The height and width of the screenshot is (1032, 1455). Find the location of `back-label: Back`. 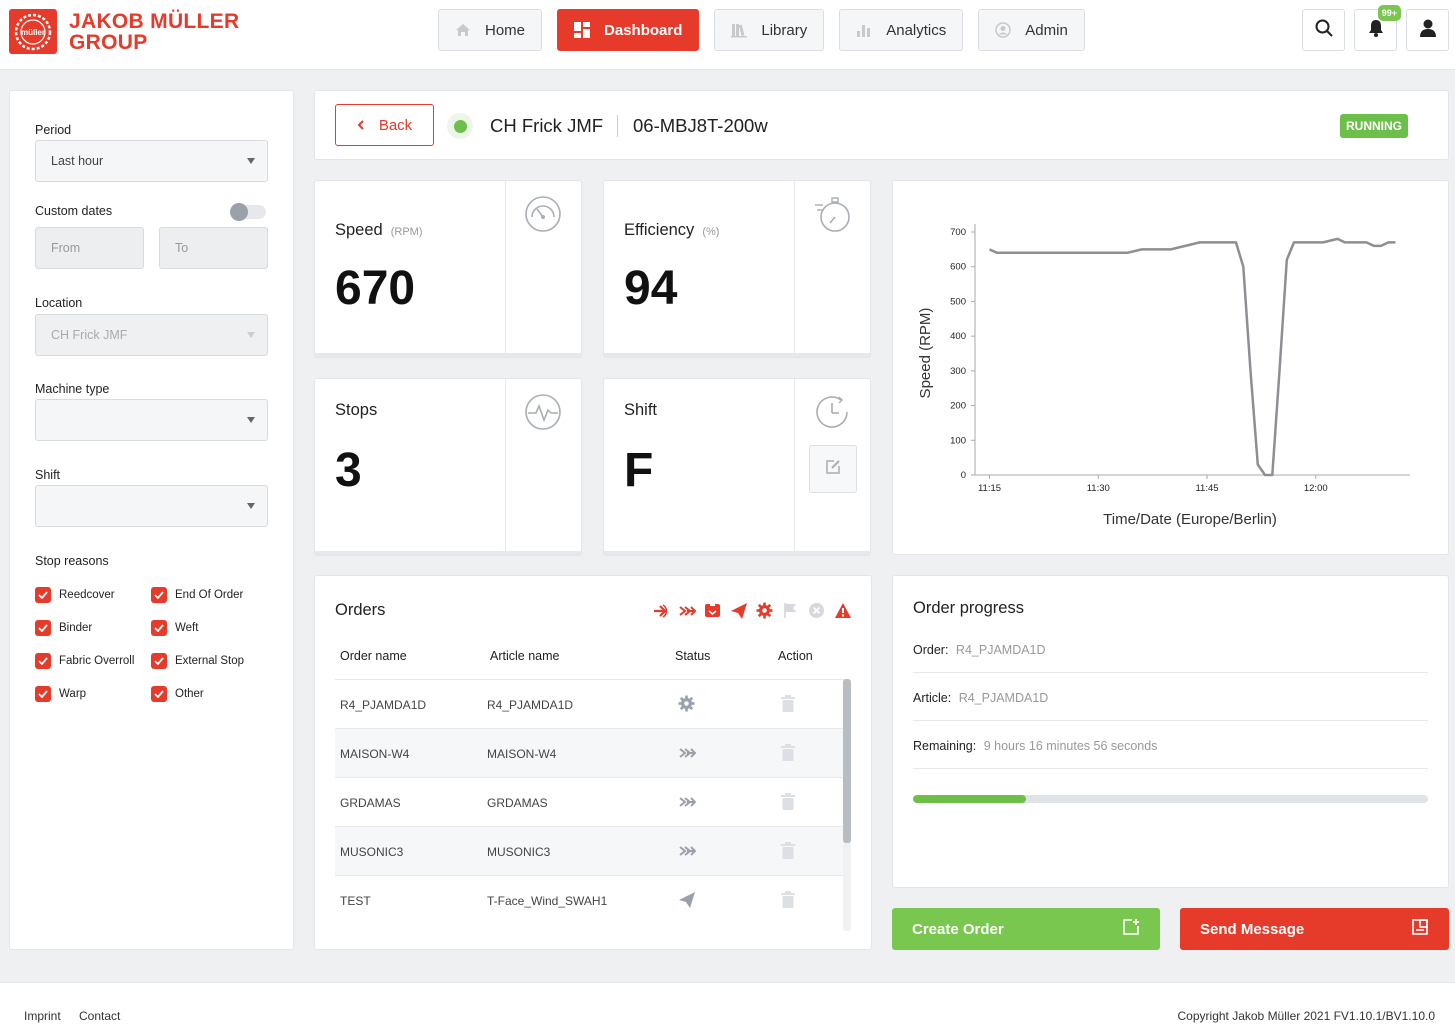

back-label: Back is located at coordinates (395, 125).